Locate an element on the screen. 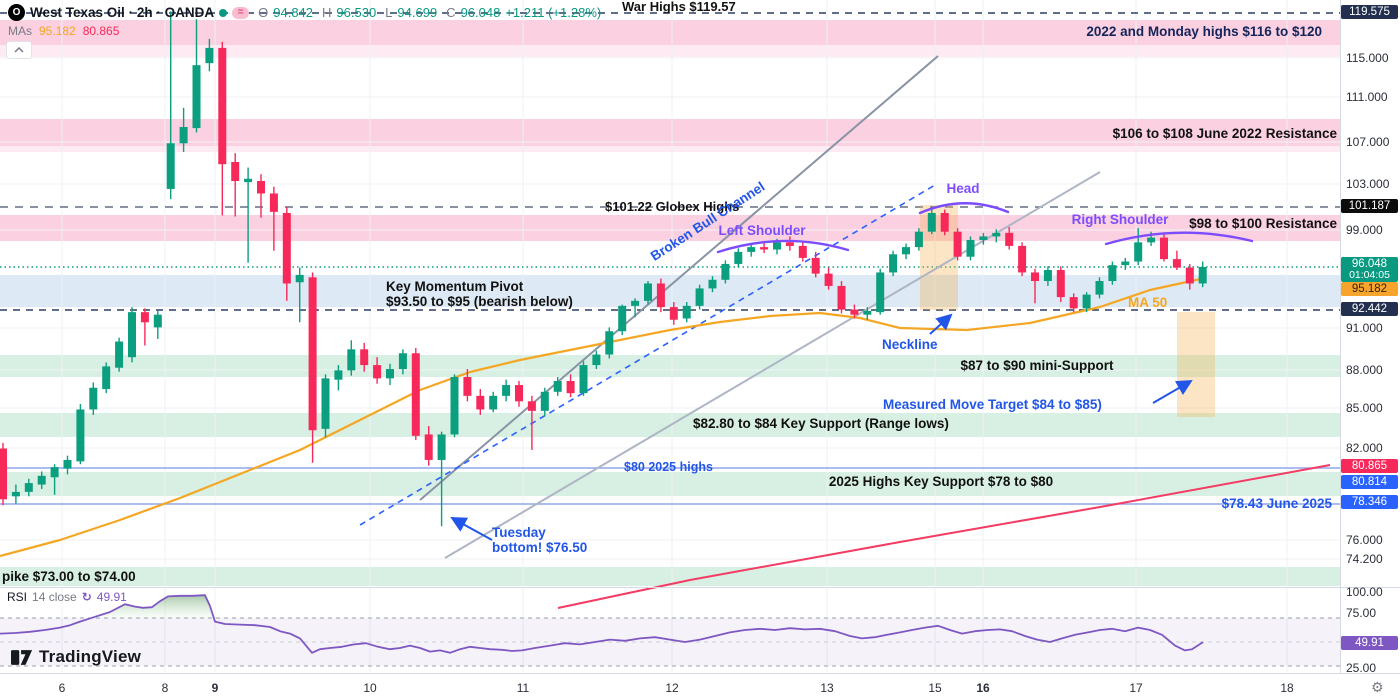  axis-tick-74.200: 74.200 is located at coordinates (1364, 559).